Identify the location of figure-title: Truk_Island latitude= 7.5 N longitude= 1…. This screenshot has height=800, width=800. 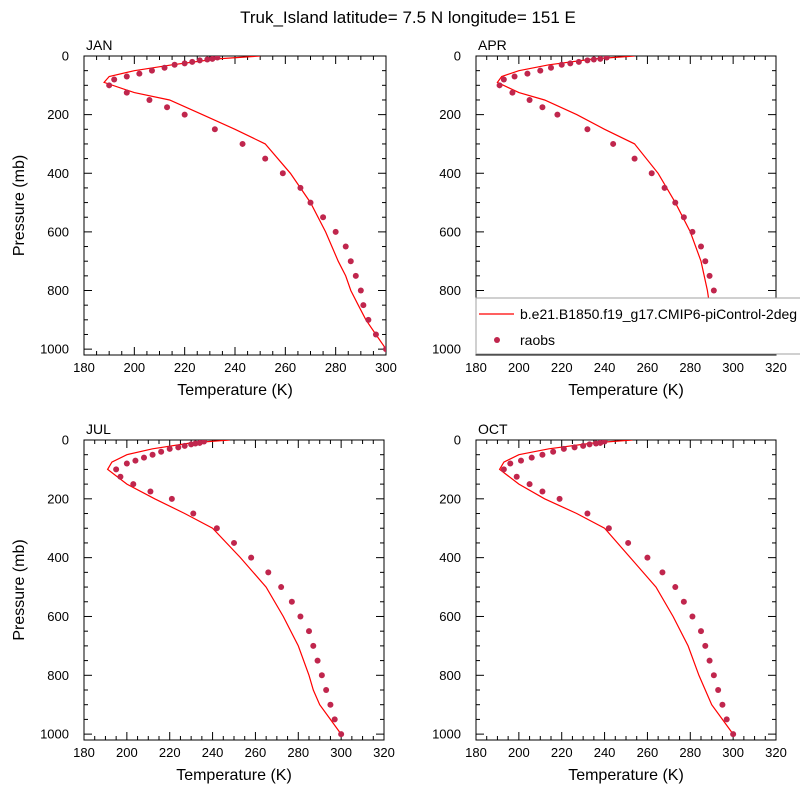
(408, 17).